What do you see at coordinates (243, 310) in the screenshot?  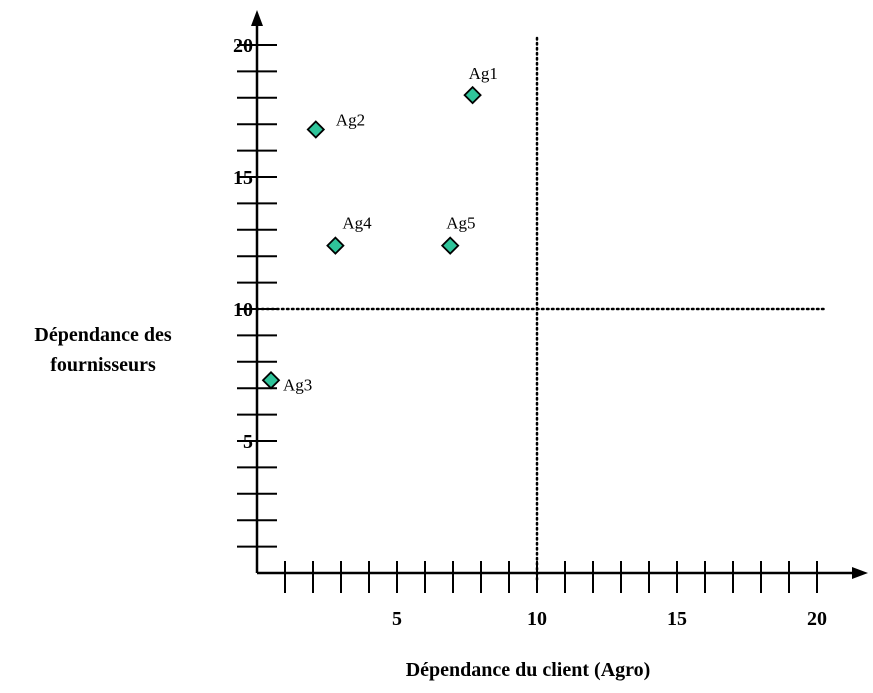 I see `y-tick-label: 10` at bounding box center [243, 310].